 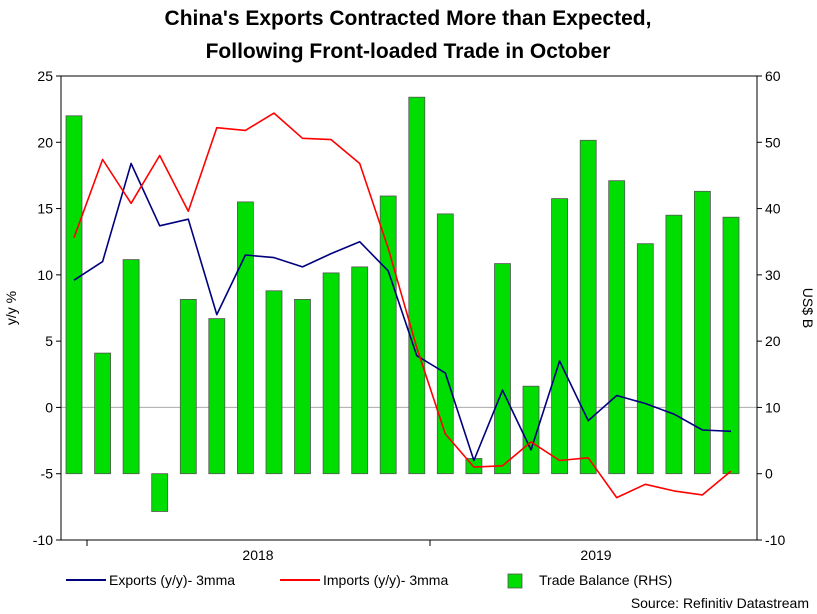 What do you see at coordinates (49, 341) in the screenshot?
I see `left-tick-label-5: 5` at bounding box center [49, 341].